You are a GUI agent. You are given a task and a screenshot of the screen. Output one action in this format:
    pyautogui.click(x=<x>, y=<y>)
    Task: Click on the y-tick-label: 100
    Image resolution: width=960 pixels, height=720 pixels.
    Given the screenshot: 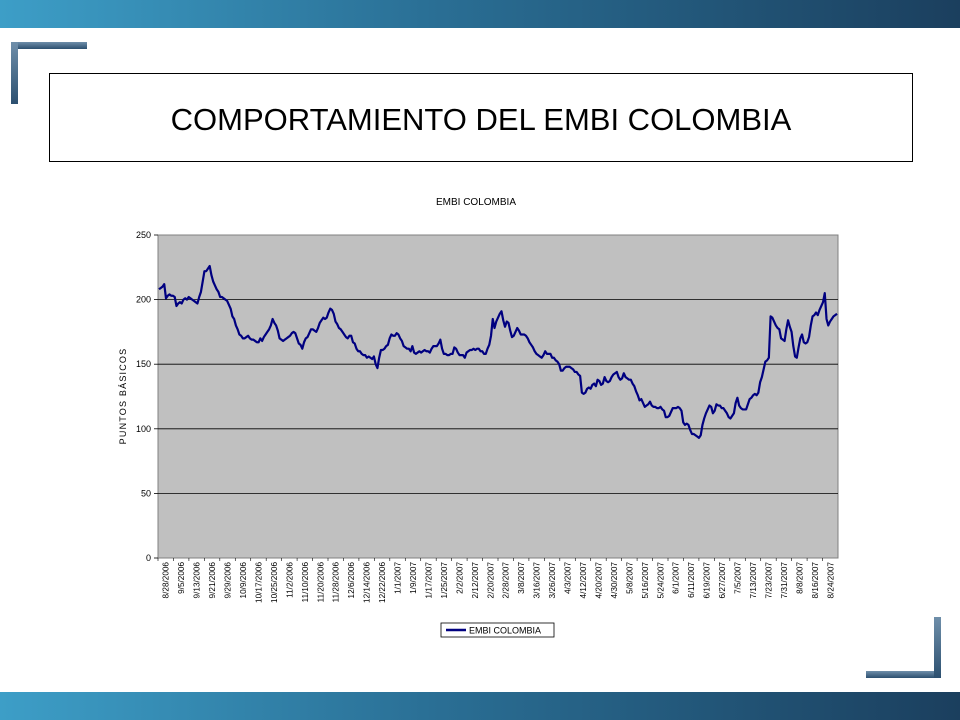 What is the action you would take?
    pyautogui.click(x=143, y=429)
    